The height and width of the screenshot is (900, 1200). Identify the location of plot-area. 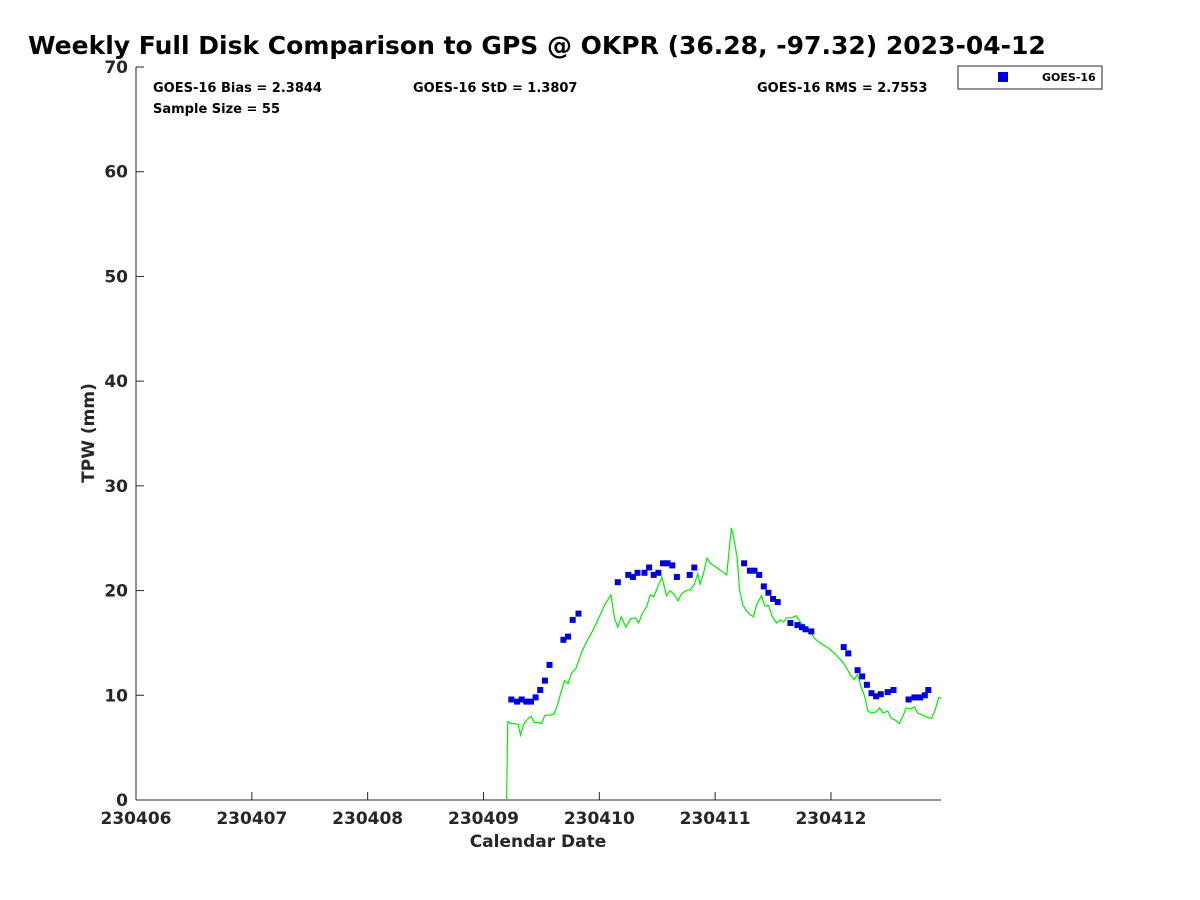
(724, 664).